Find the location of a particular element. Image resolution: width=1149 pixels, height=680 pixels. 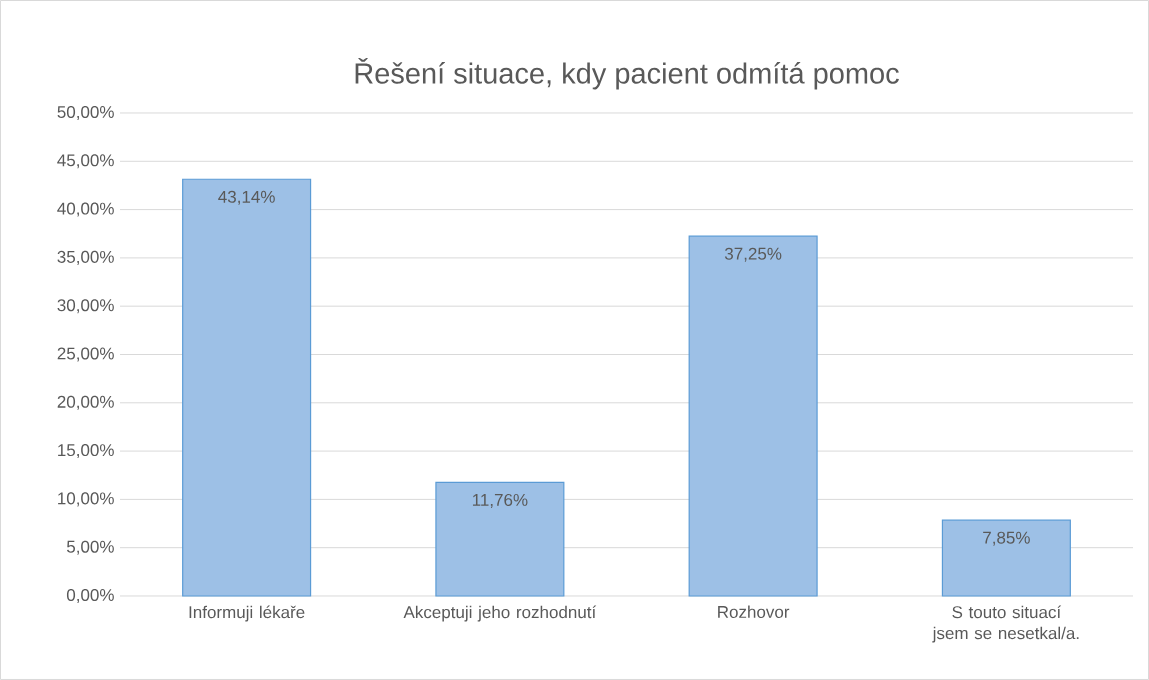

x-tick-label: Akceptuji jeho rozhodnutí is located at coordinates (500, 613).